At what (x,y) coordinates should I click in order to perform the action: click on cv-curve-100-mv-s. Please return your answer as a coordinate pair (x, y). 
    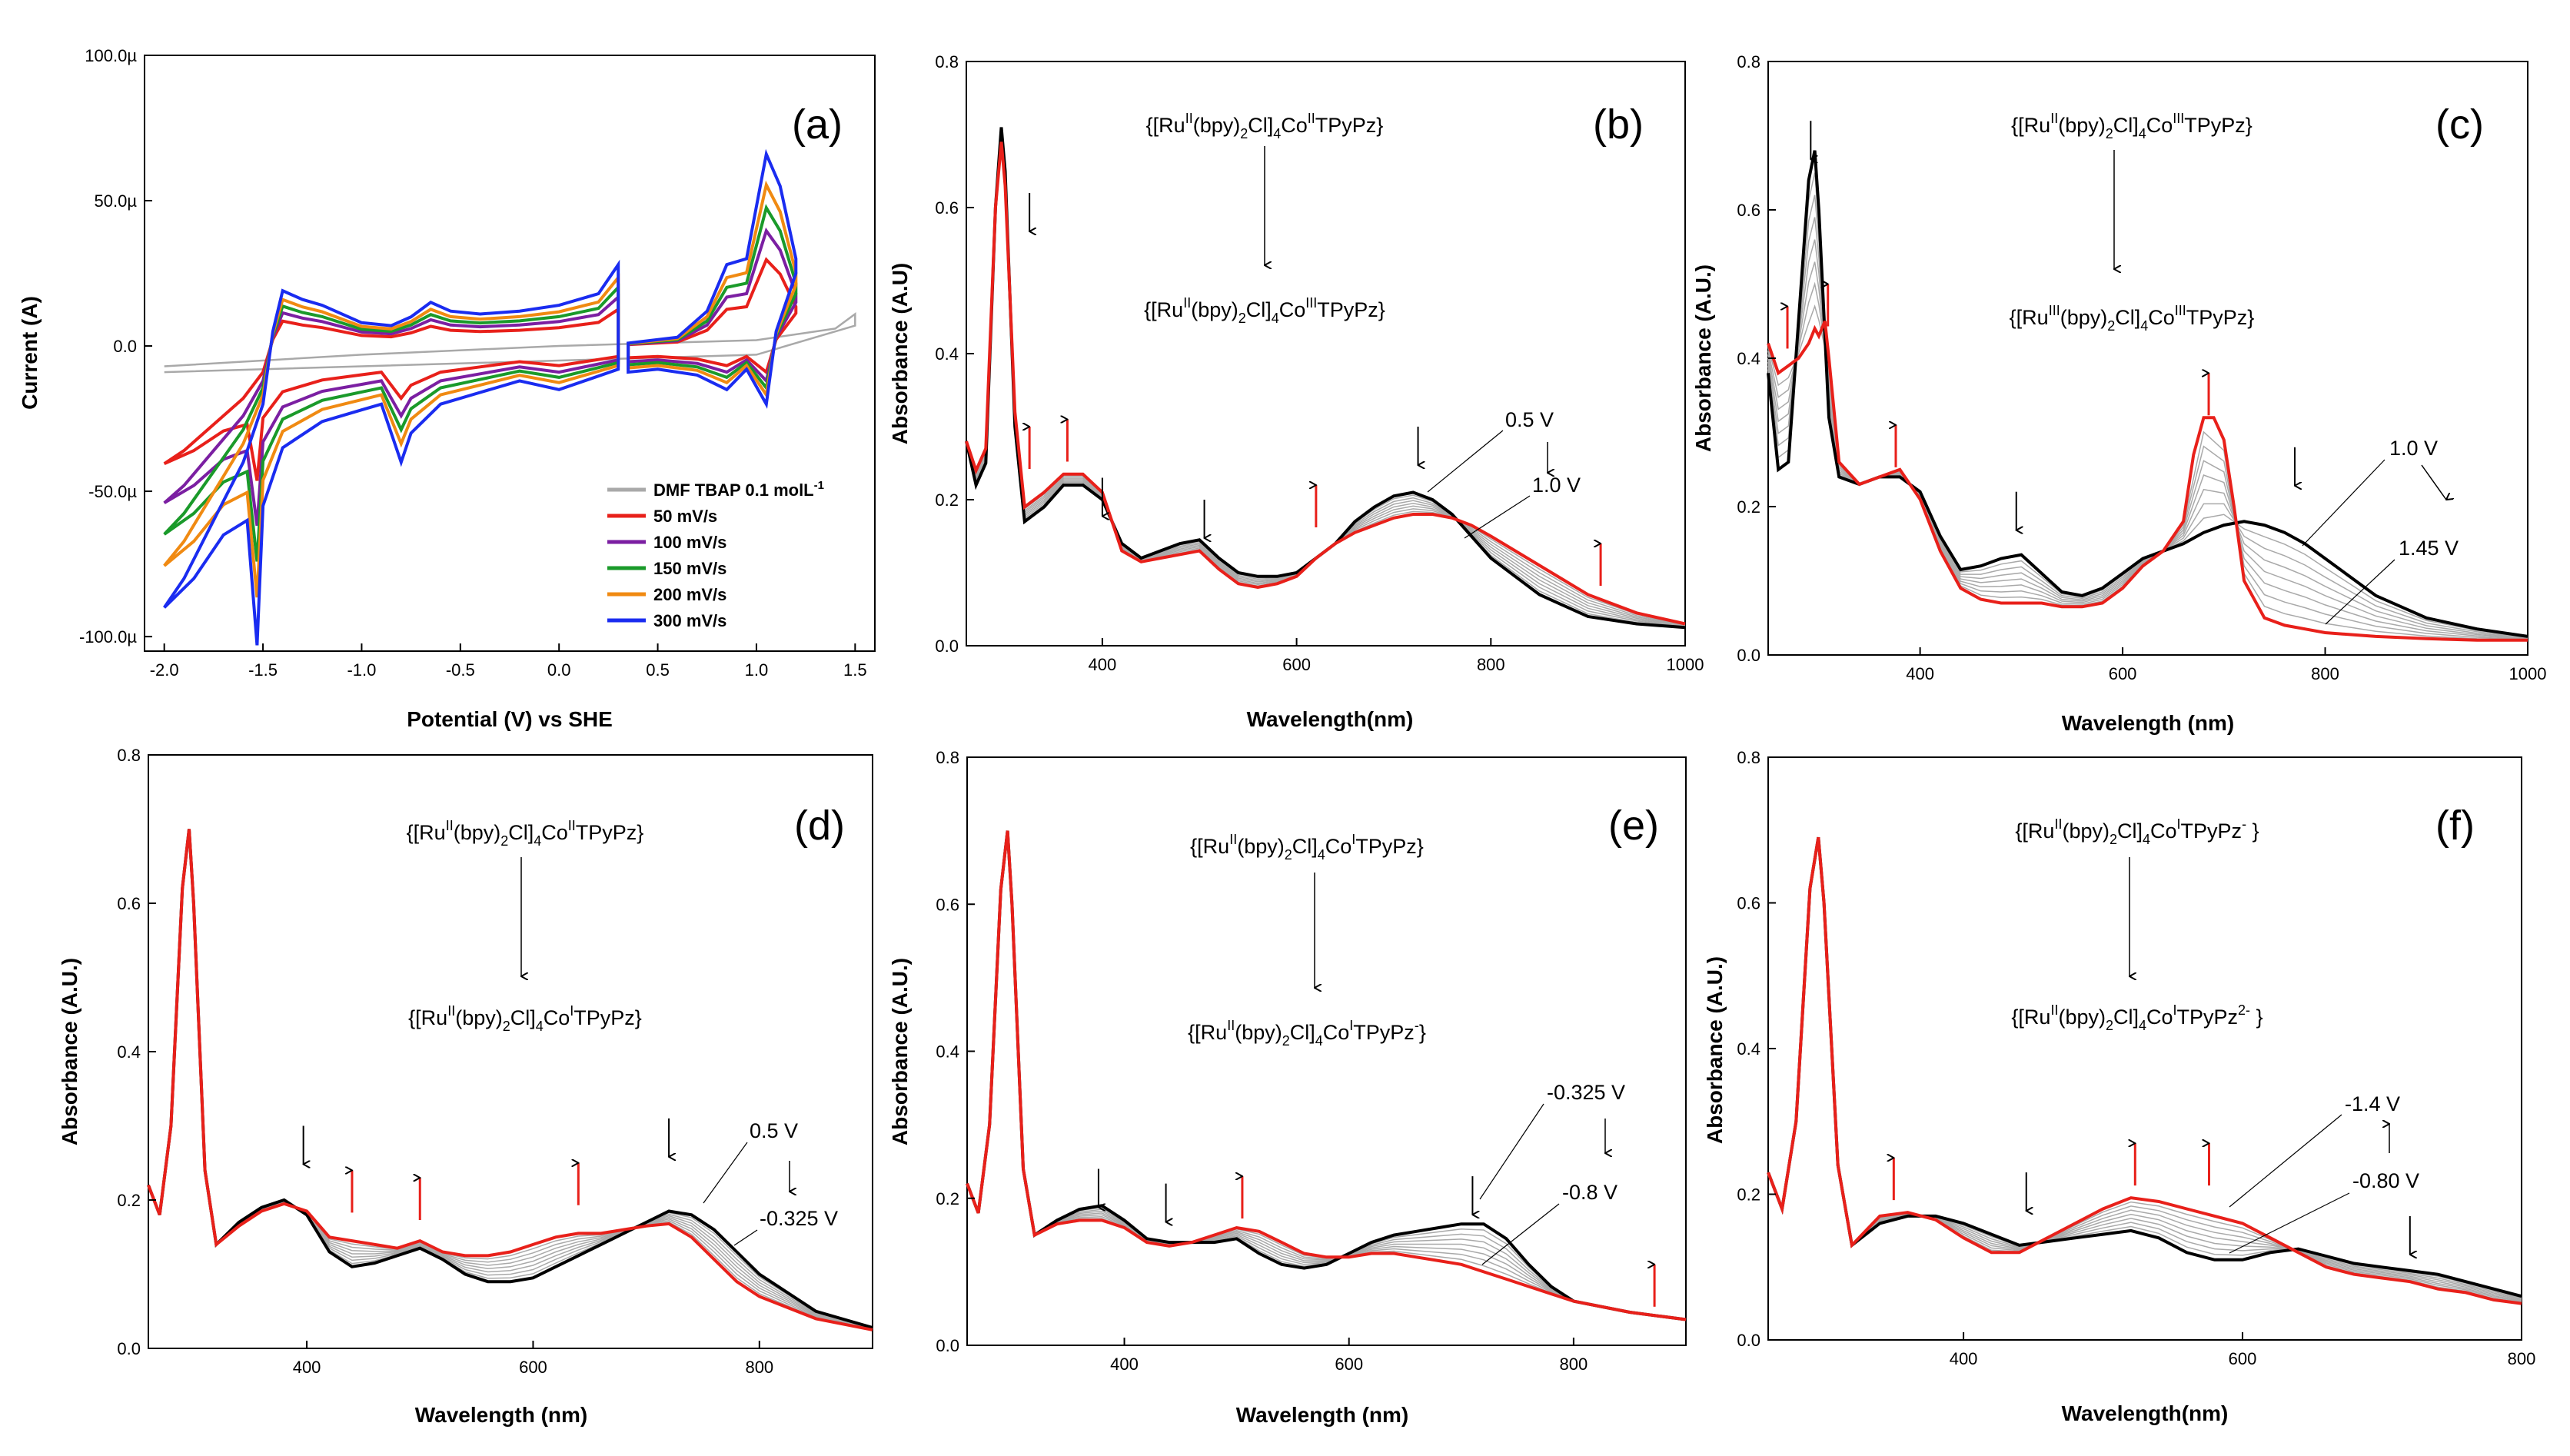
    Looking at the image, I should click on (712, 305).